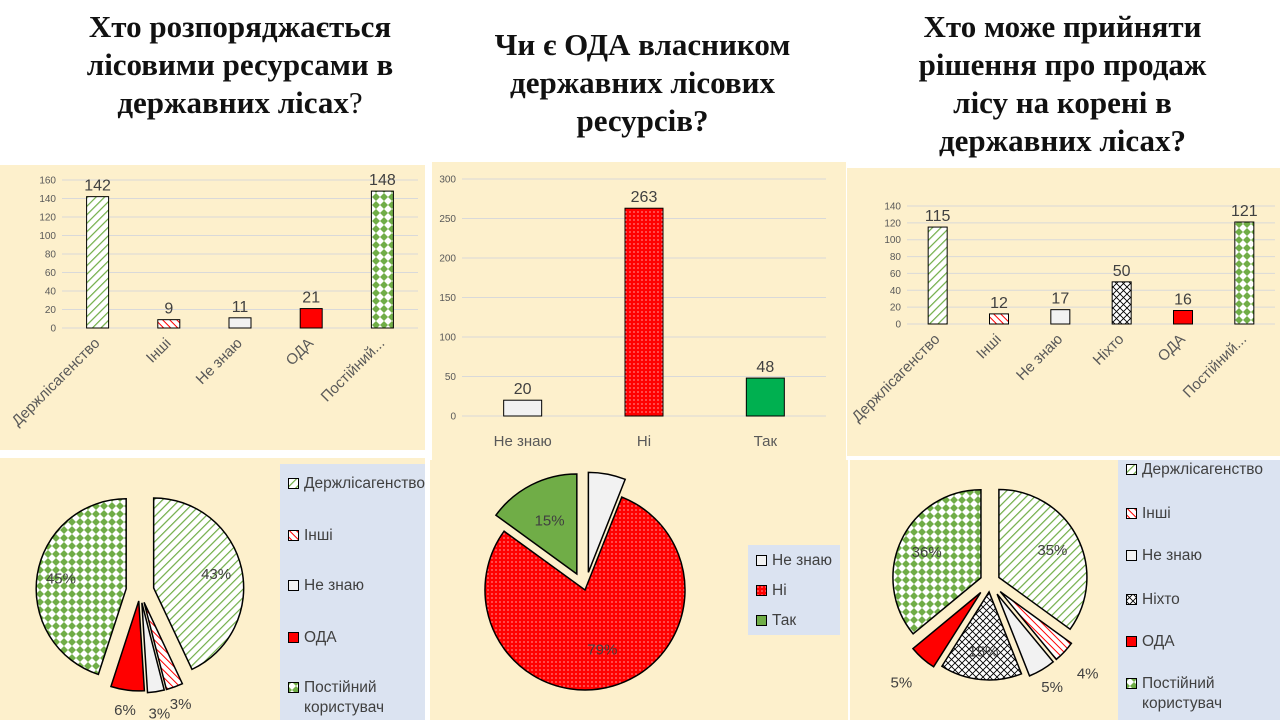 The image size is (1280, 720). I want to click on legend-item: Ніхто, so click(1201, 600).